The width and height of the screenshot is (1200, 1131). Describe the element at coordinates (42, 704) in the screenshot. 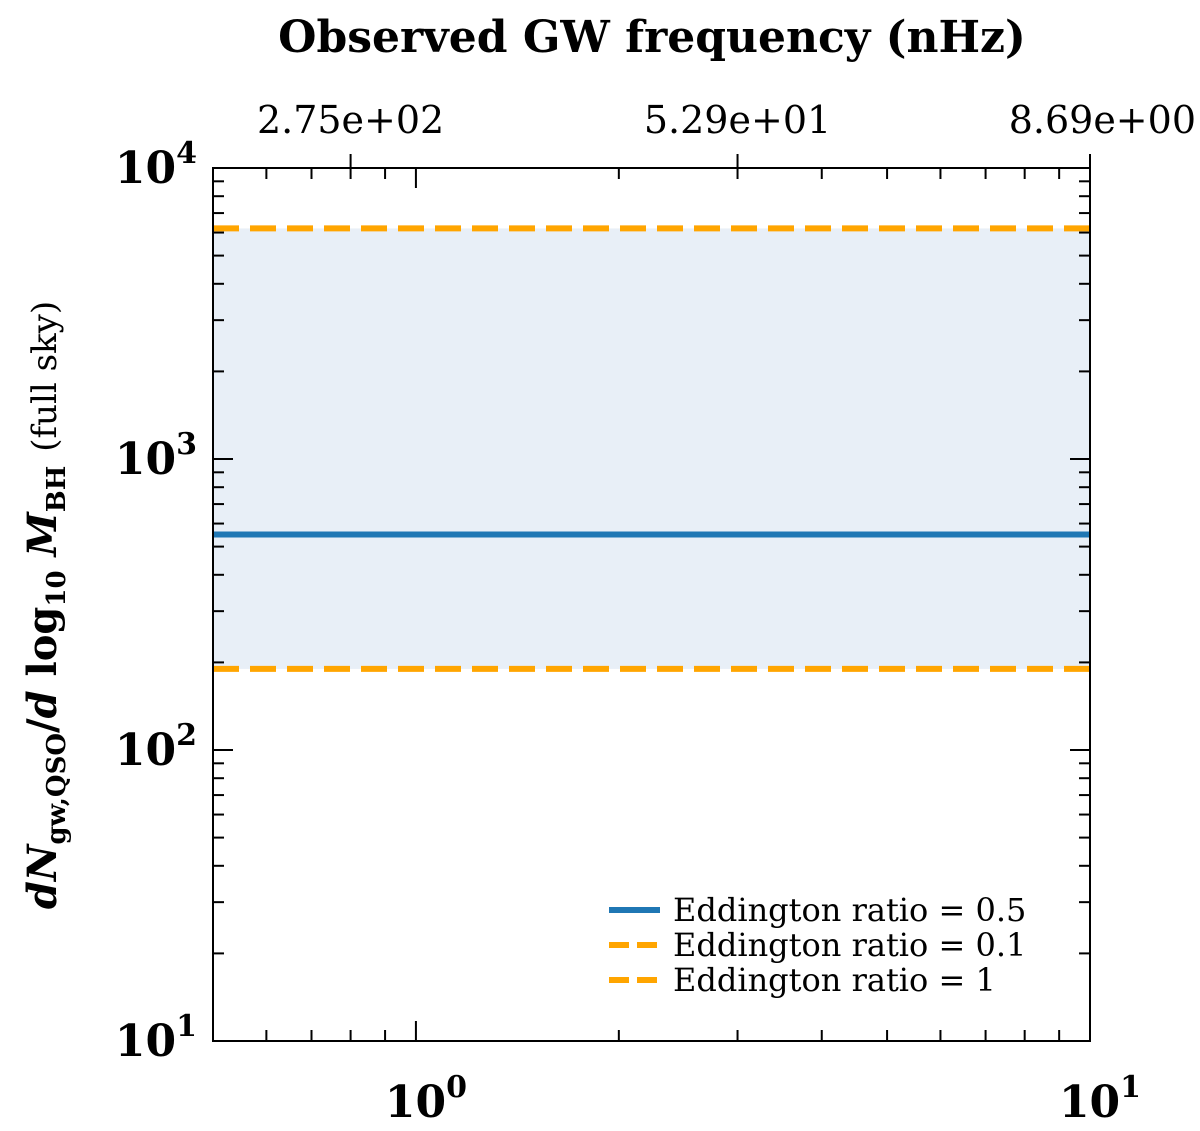

I see `ylabel-d2: d` at that location.